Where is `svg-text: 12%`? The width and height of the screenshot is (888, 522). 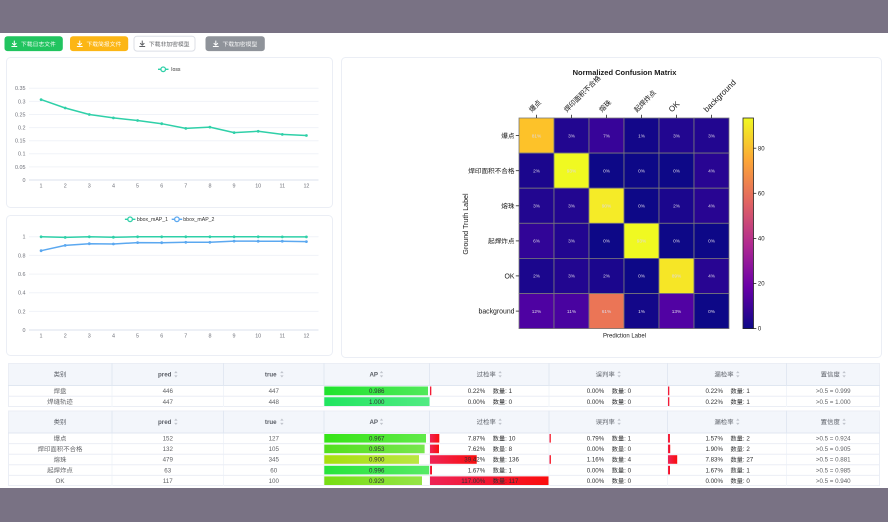
svg-text: 12% is located at coordinates (537, 312).